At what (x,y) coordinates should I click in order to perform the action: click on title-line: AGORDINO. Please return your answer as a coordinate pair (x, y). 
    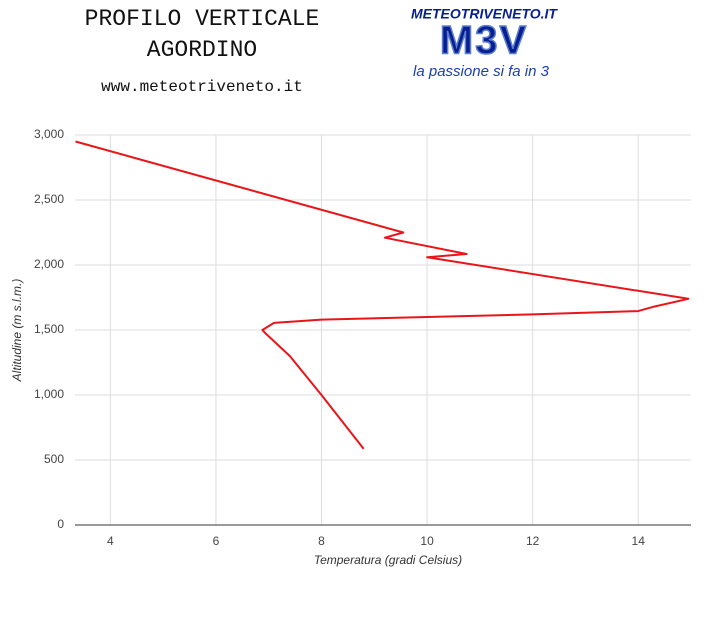
    Looking at the image, I should click on (202, 50).